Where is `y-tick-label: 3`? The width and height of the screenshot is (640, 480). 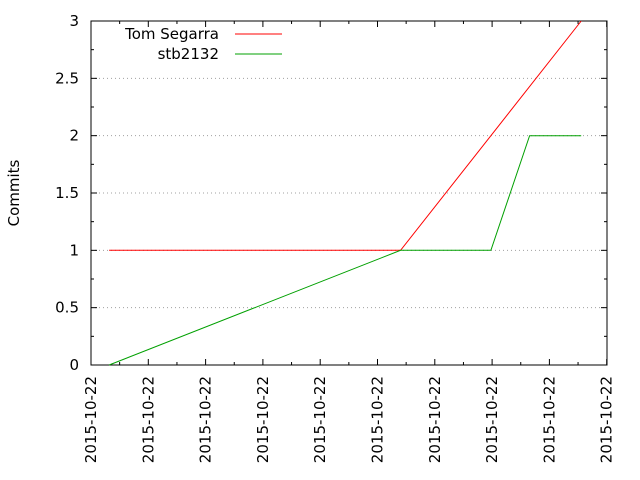
y-tick-label: 3 is located at coordinates (74, 21).